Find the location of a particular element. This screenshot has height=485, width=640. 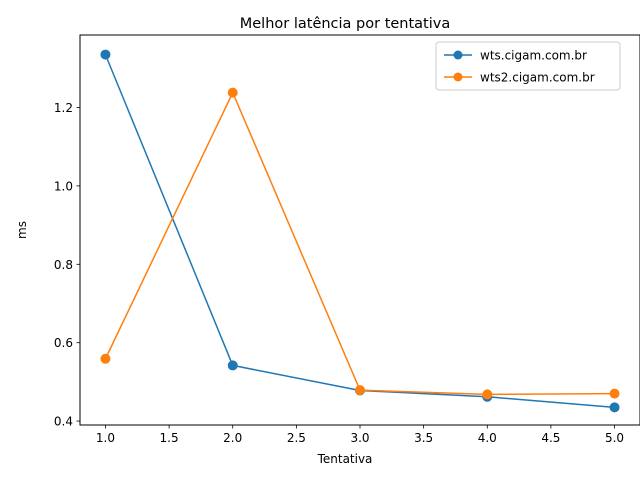

x-tick-label: 1.0 is located at coordinates (105, 438).